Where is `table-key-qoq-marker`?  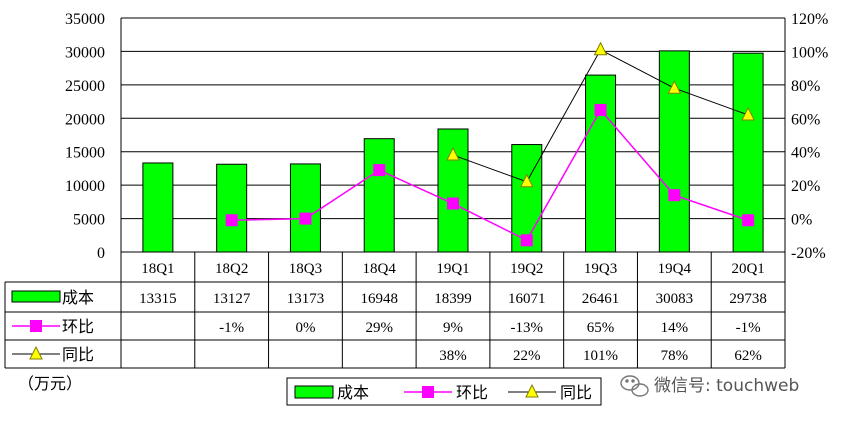 table-key-qoq-marker is located at coordinates (36, 326).